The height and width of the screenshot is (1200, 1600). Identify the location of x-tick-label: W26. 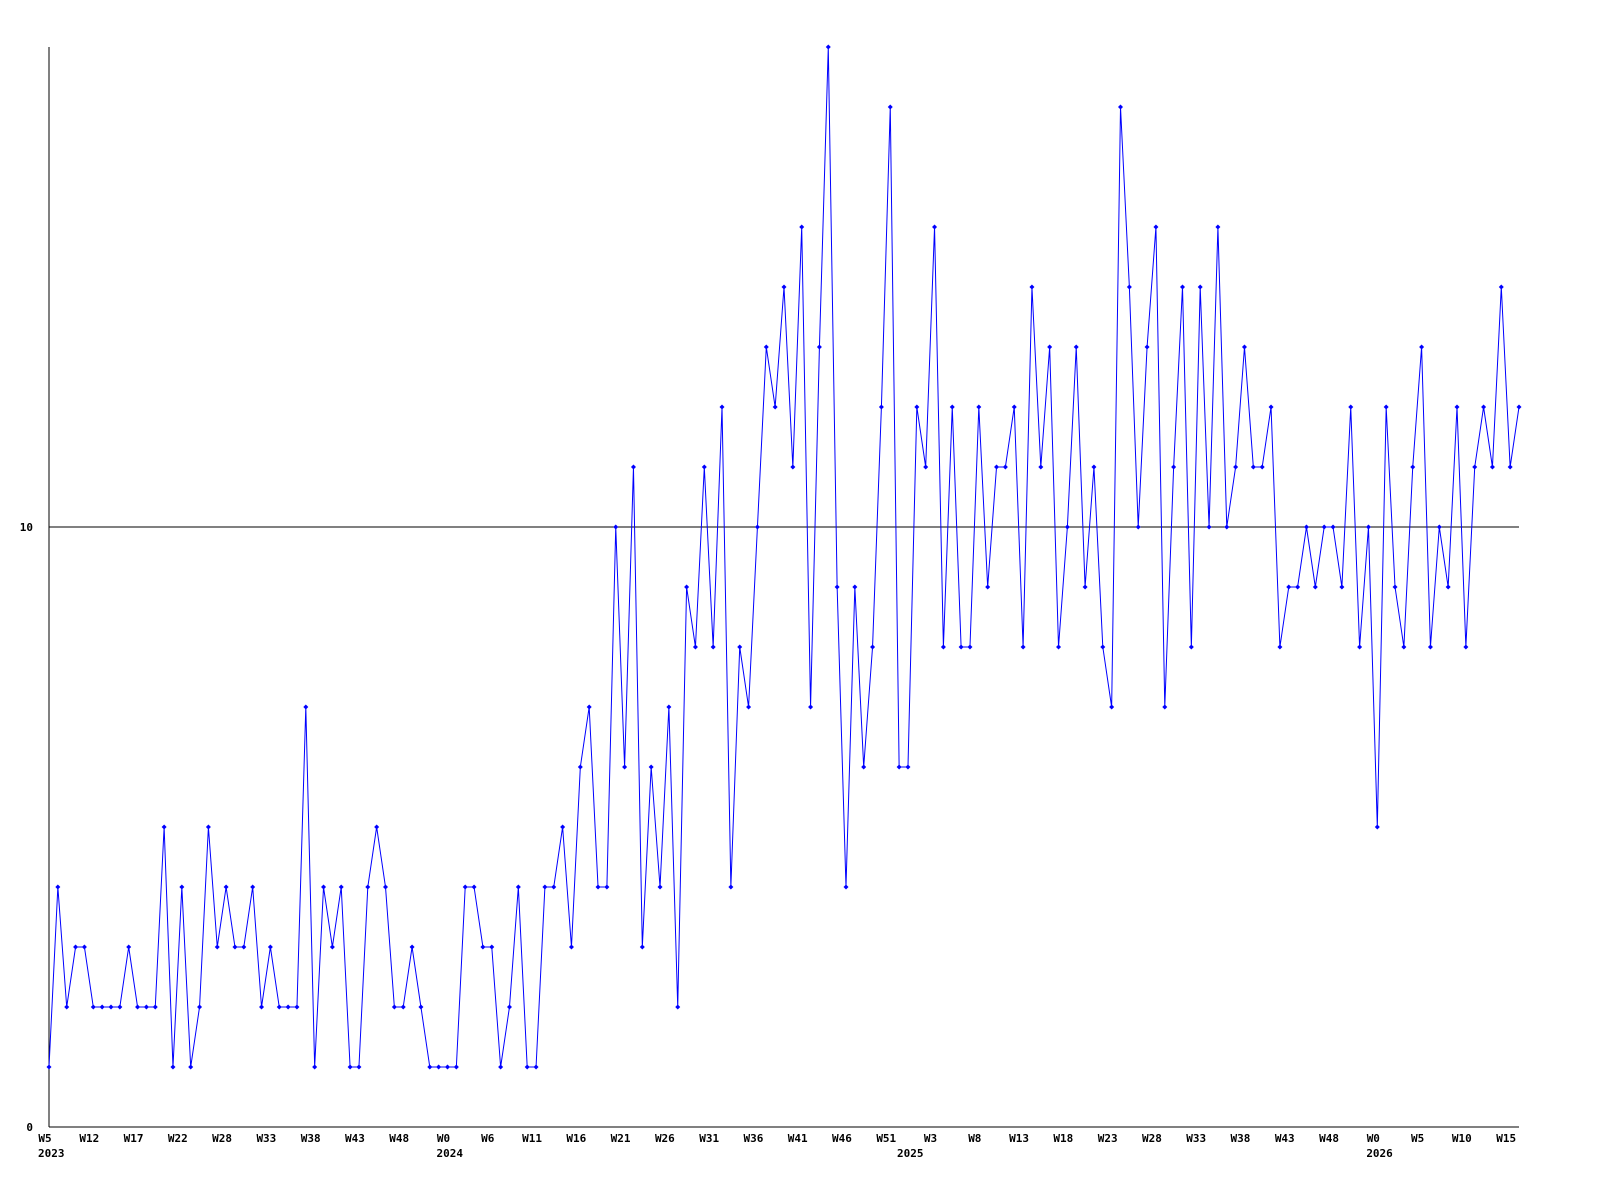
(665, 1138).